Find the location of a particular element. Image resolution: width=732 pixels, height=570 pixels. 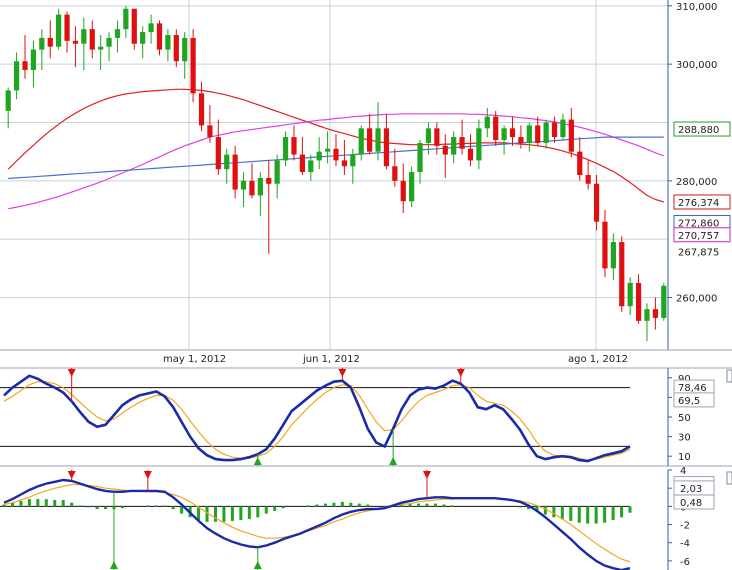

price-tick-label: 280,000 is located at coordinates (696, 182).